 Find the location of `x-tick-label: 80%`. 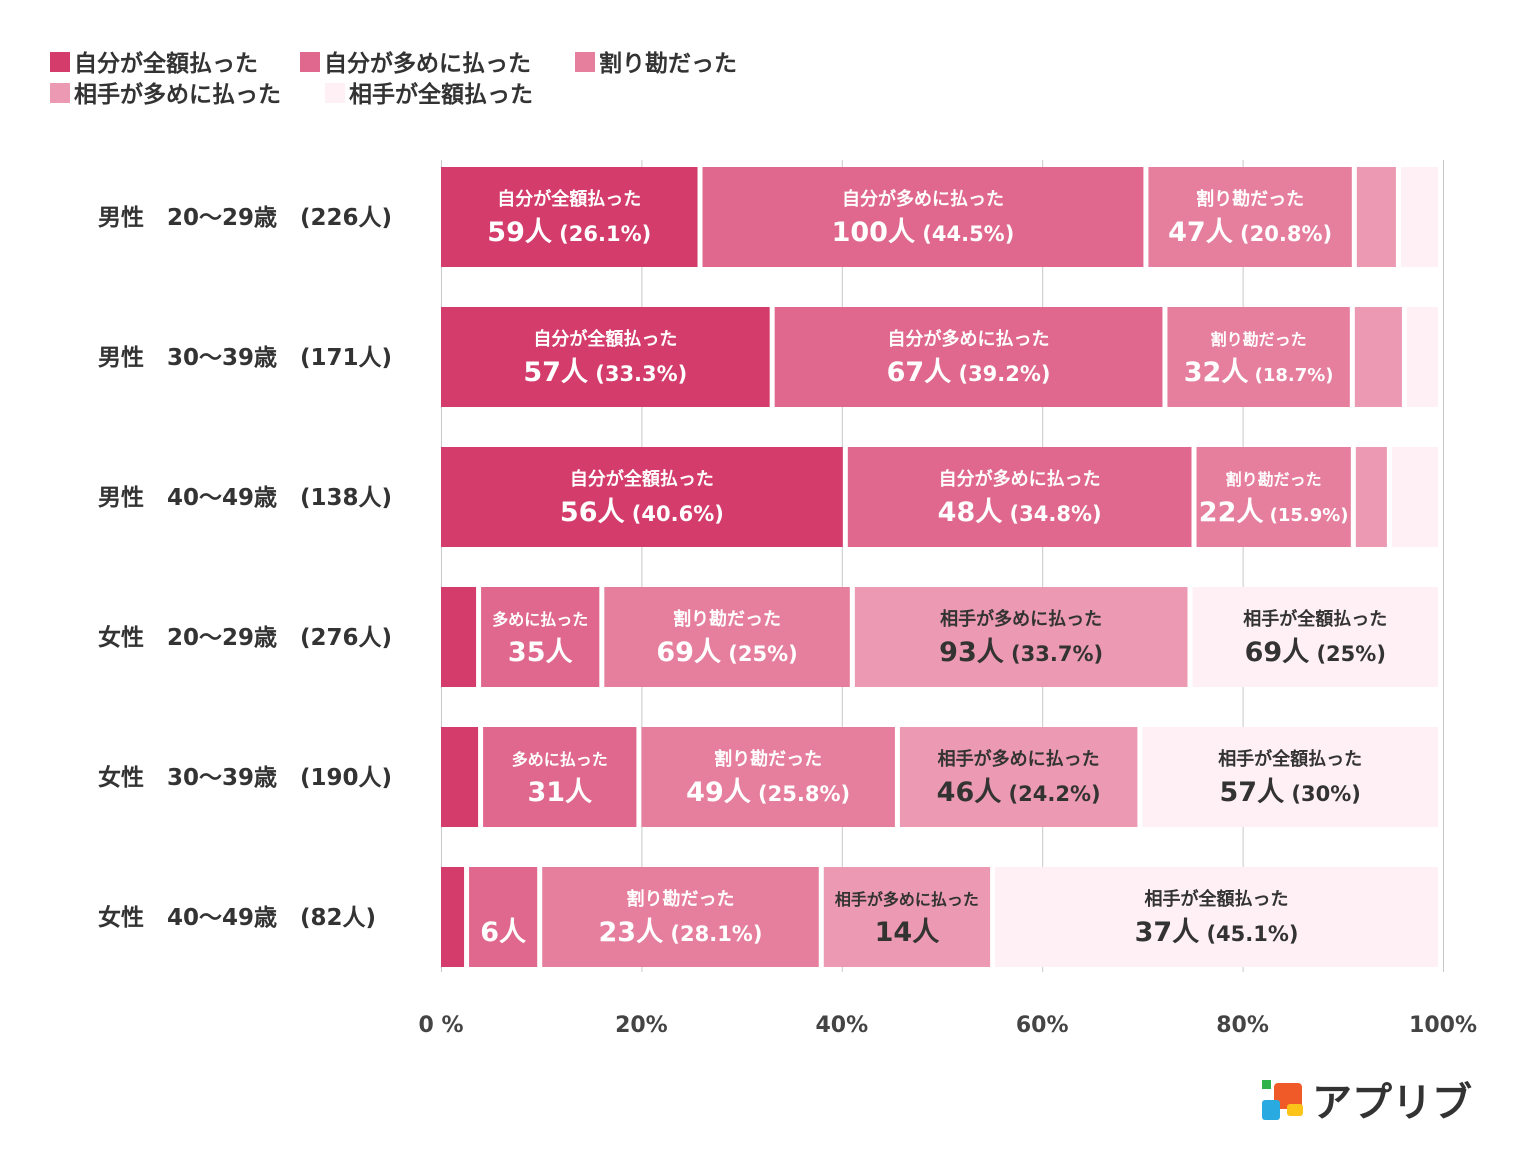

x-tick-label: 80% is located at coordinates (1242, 1025).